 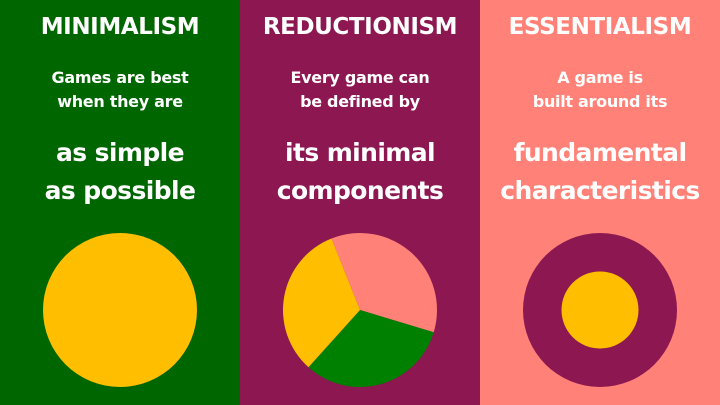 I want to click on emphasis-line: components, so click(x=360, y=190).